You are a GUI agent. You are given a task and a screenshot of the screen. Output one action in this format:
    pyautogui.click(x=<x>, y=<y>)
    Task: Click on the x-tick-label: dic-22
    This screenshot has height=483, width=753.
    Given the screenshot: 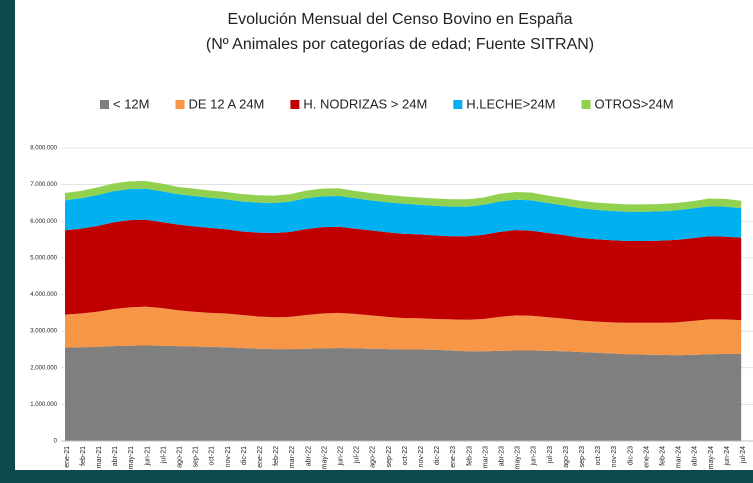 What is the action you would take?
    pyautogui.click(x=437, y=455)
    